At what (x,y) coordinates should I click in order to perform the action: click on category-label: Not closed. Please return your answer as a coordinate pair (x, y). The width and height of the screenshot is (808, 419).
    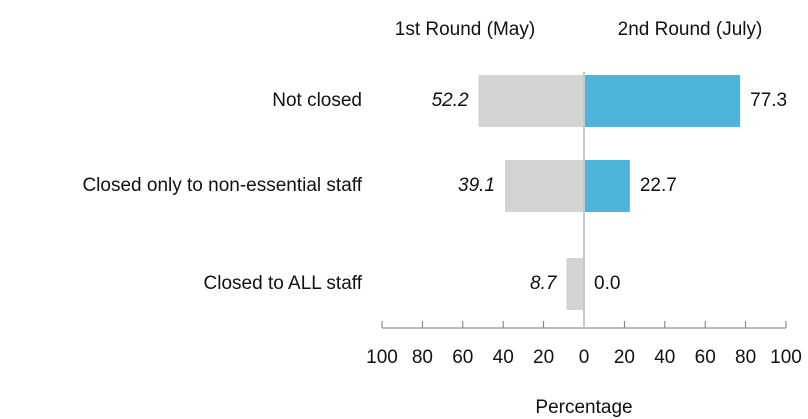
    Looking at the image, I should click on (317, 100).